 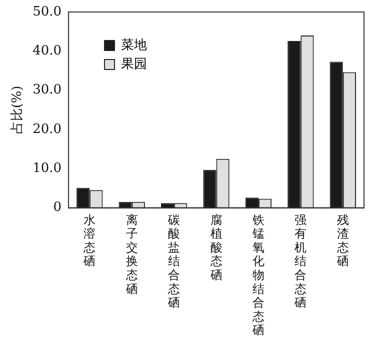 What do you see at coordinates (300, 261) in the screenshot?
I see `x-tick-label: 强有机结合态硒` at bounding box center [300, 261].